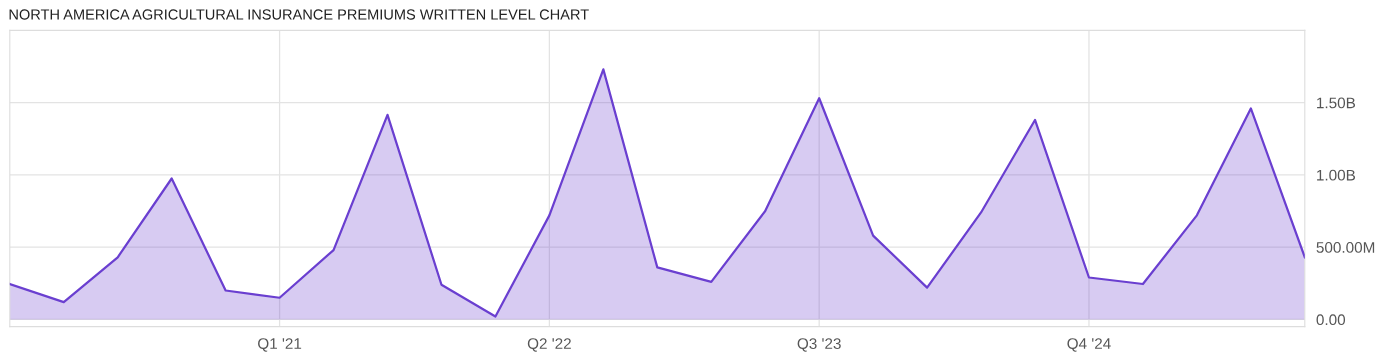  I want to click on x-tick-label: Q4 '24, so click(1089, 345).